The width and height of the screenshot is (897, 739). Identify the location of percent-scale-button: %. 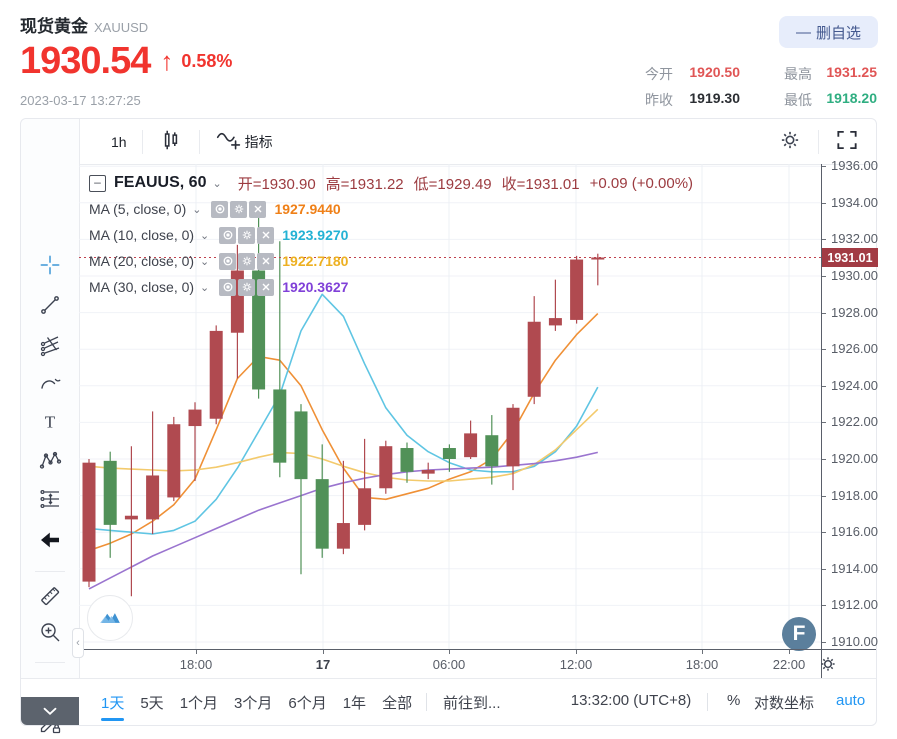
(734, 700).